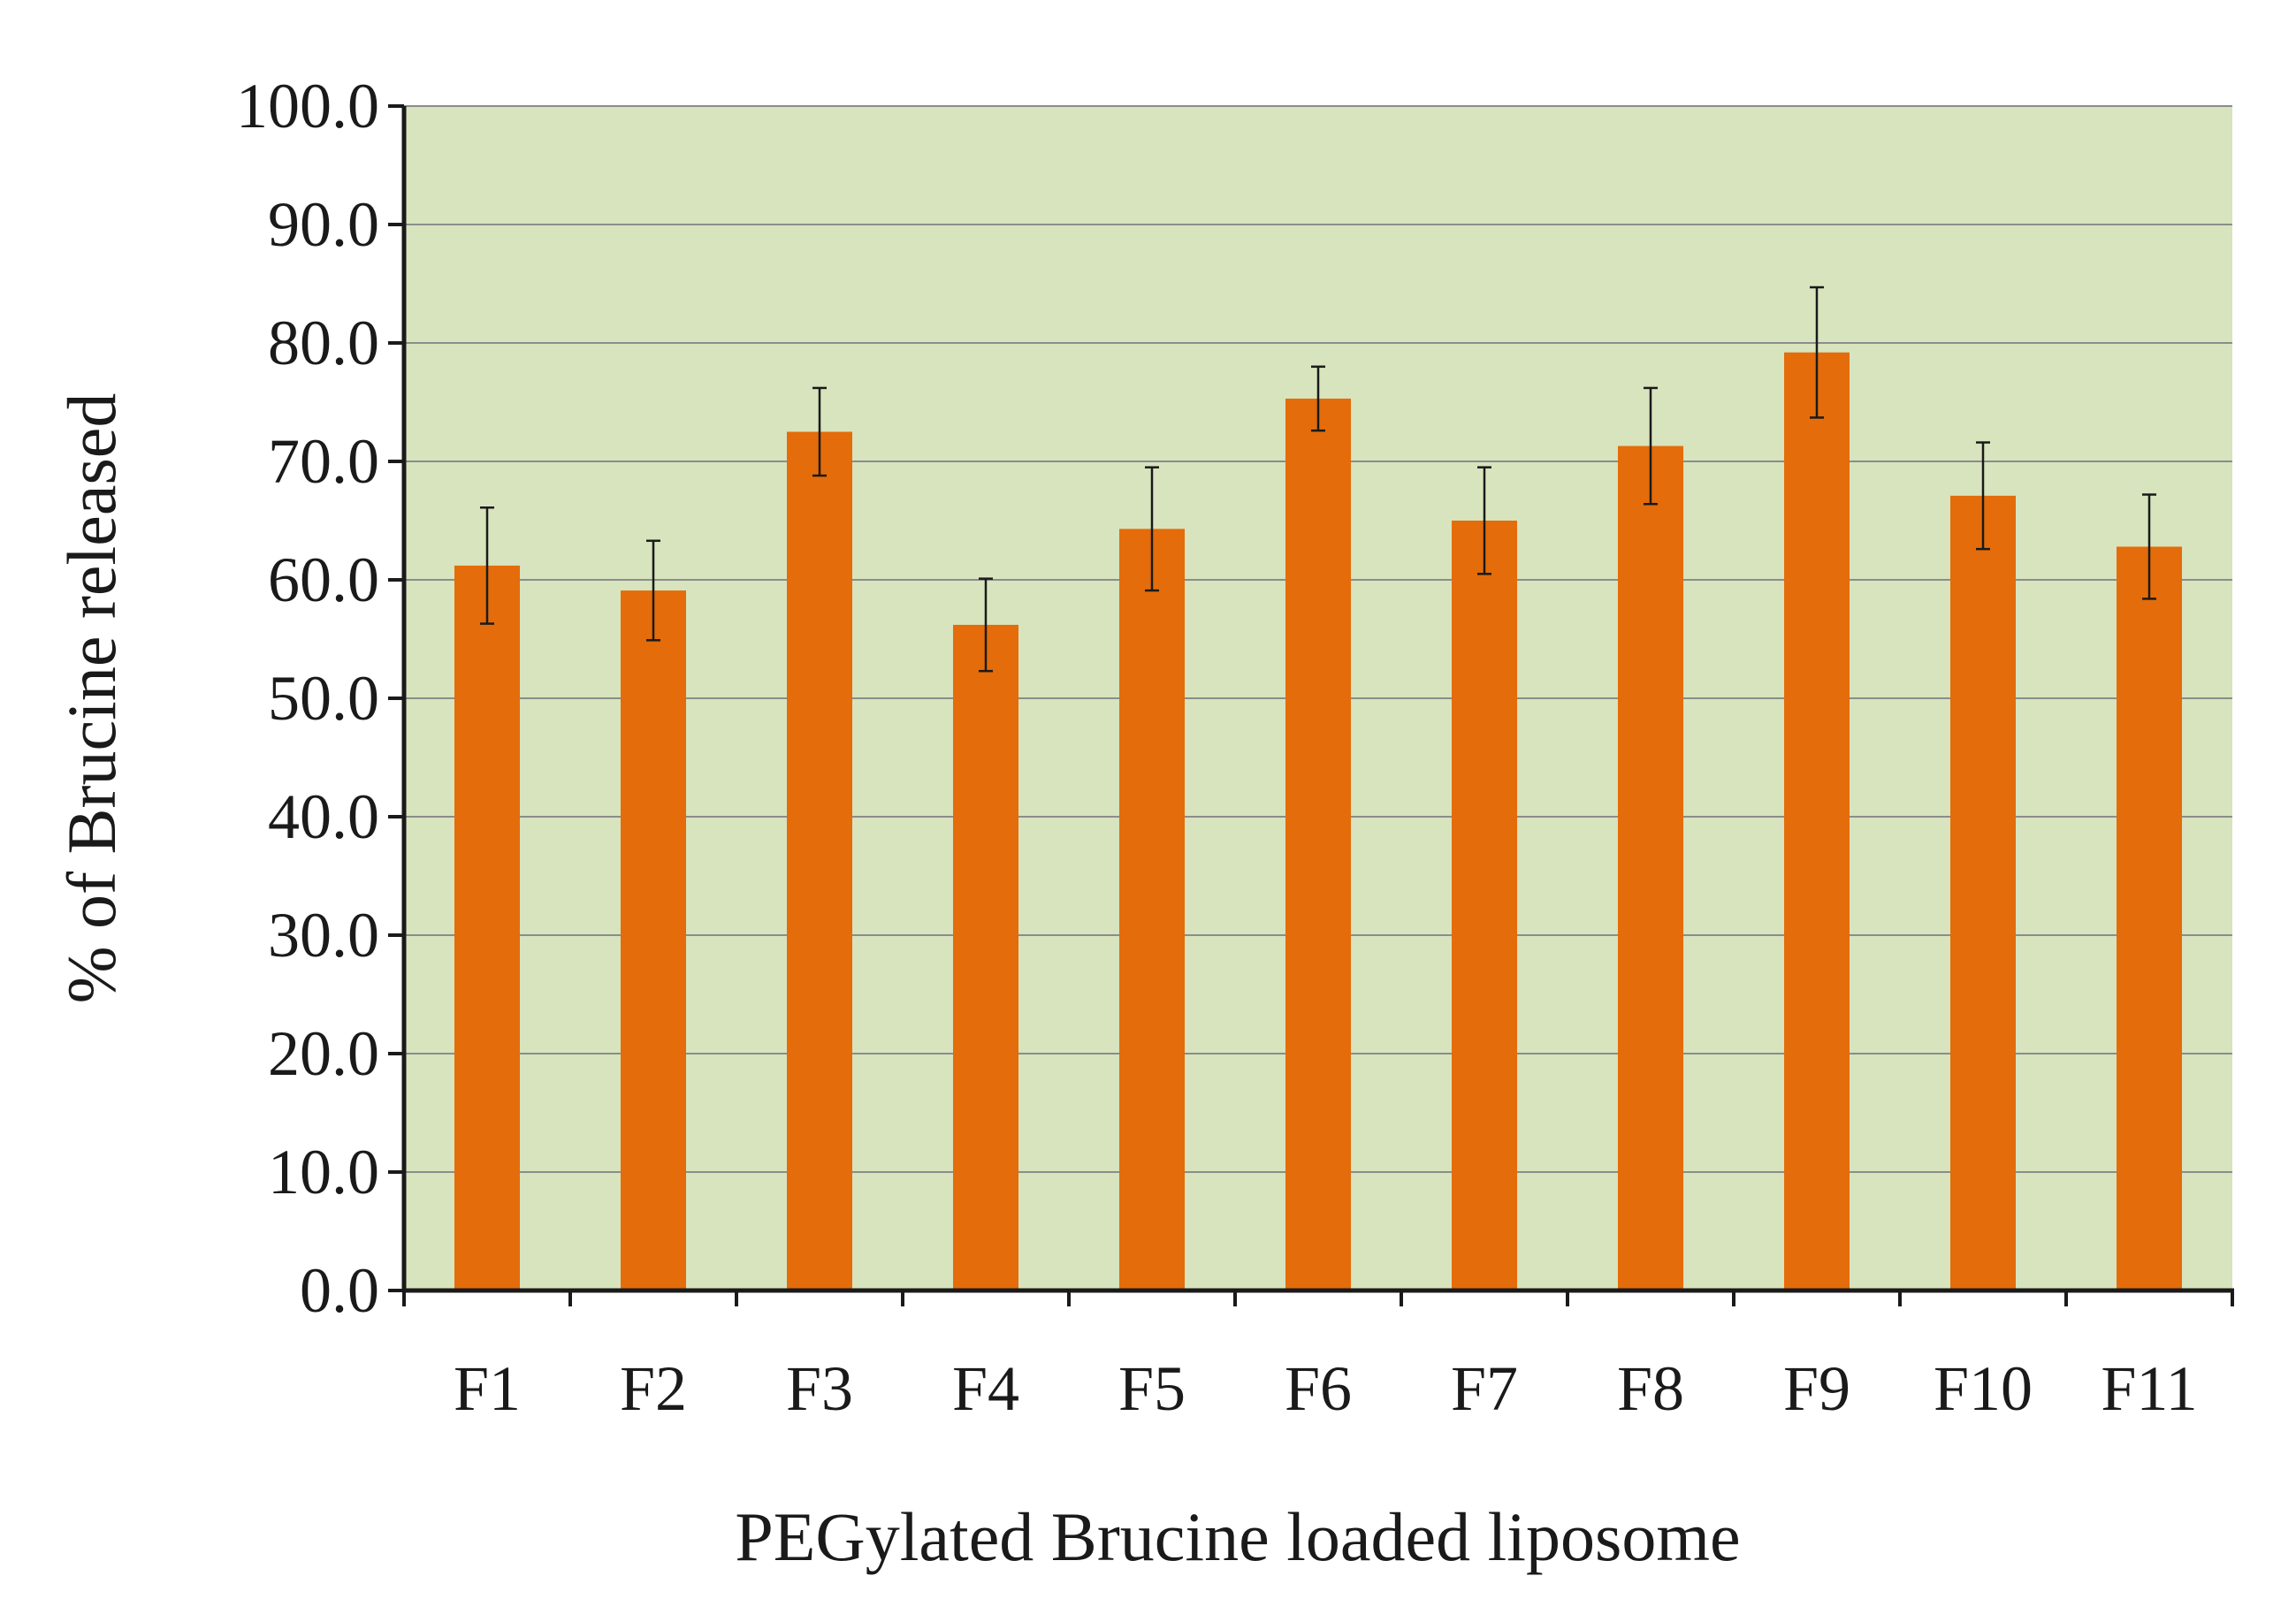 Image resolution: width=2296 pixels, height=1614 pixels. I want to click on bar-f11, so click(2149, 918).